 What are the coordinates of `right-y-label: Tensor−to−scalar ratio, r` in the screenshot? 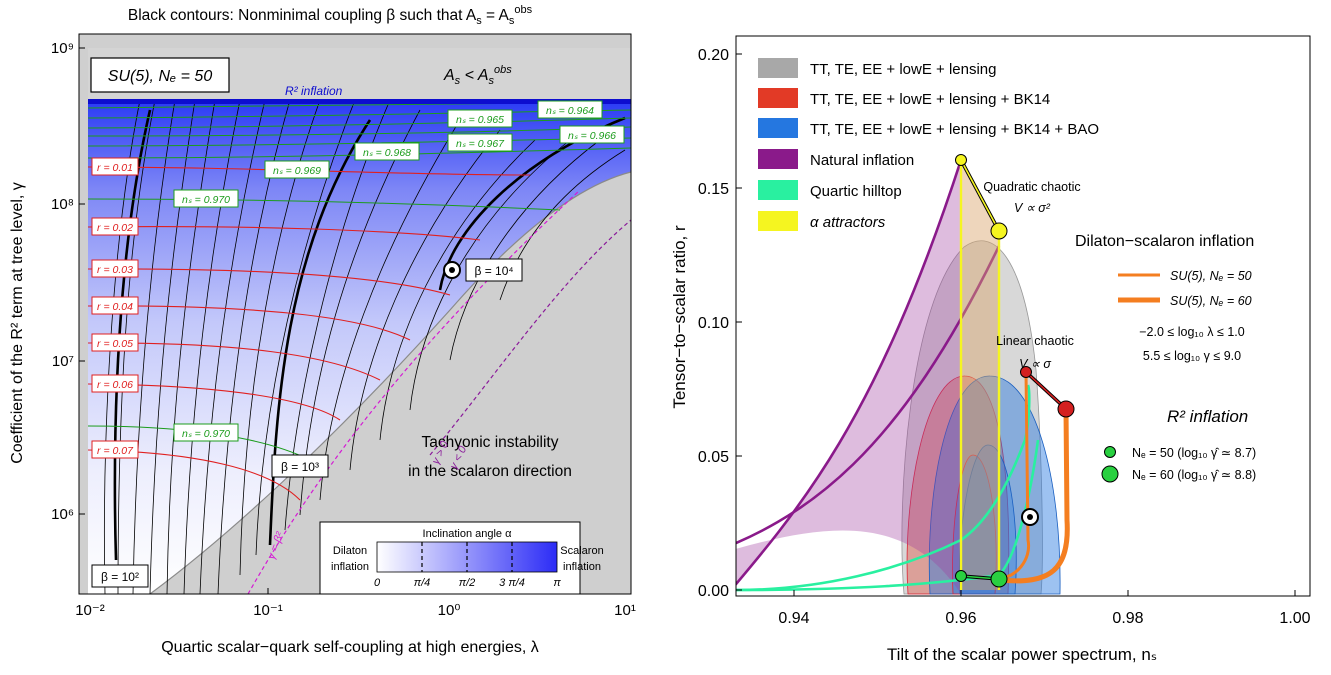 It's located at (679, 317).